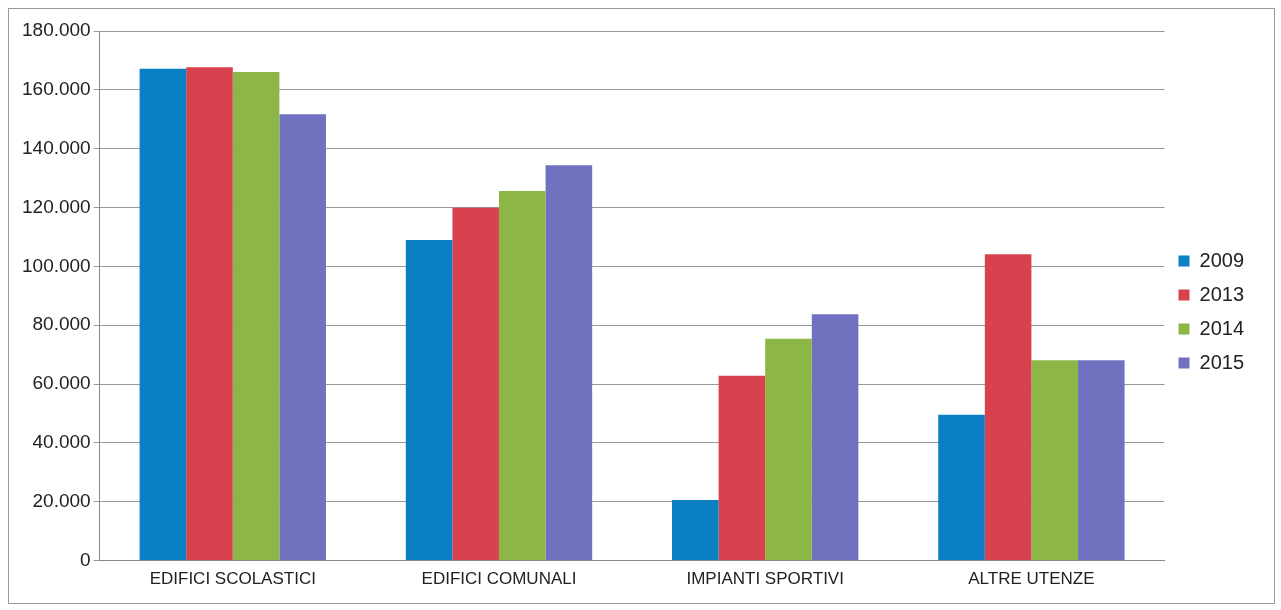 This screenshot has height=610, width=1281. Describe the element at coordinates (56, 30) in the screenshot. I see `y-tick-label: 180.000` at that location.